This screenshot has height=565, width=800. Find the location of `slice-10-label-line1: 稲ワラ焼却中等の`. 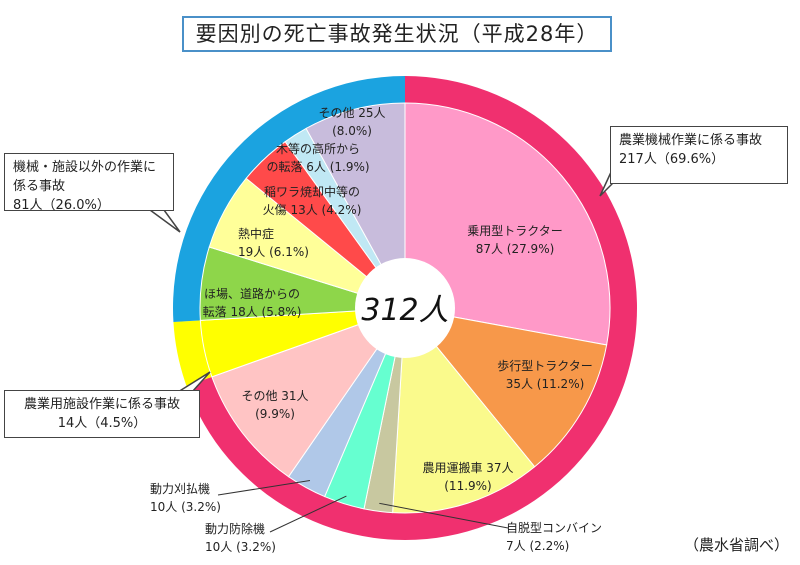

slice-10-label-line1: 稲ワラ焼却中等の is located at coordinates (312, 191).